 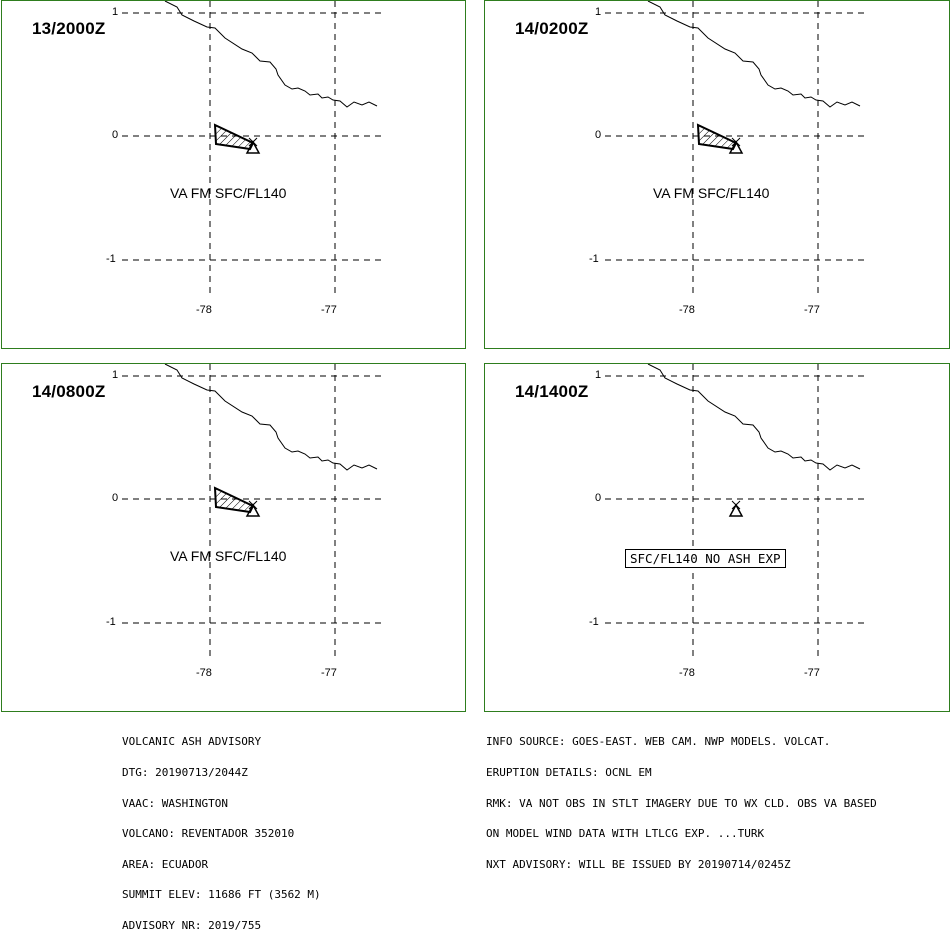 I want to click on advisory-line: AREA: ECUADOR, so click(x=165, y=864).